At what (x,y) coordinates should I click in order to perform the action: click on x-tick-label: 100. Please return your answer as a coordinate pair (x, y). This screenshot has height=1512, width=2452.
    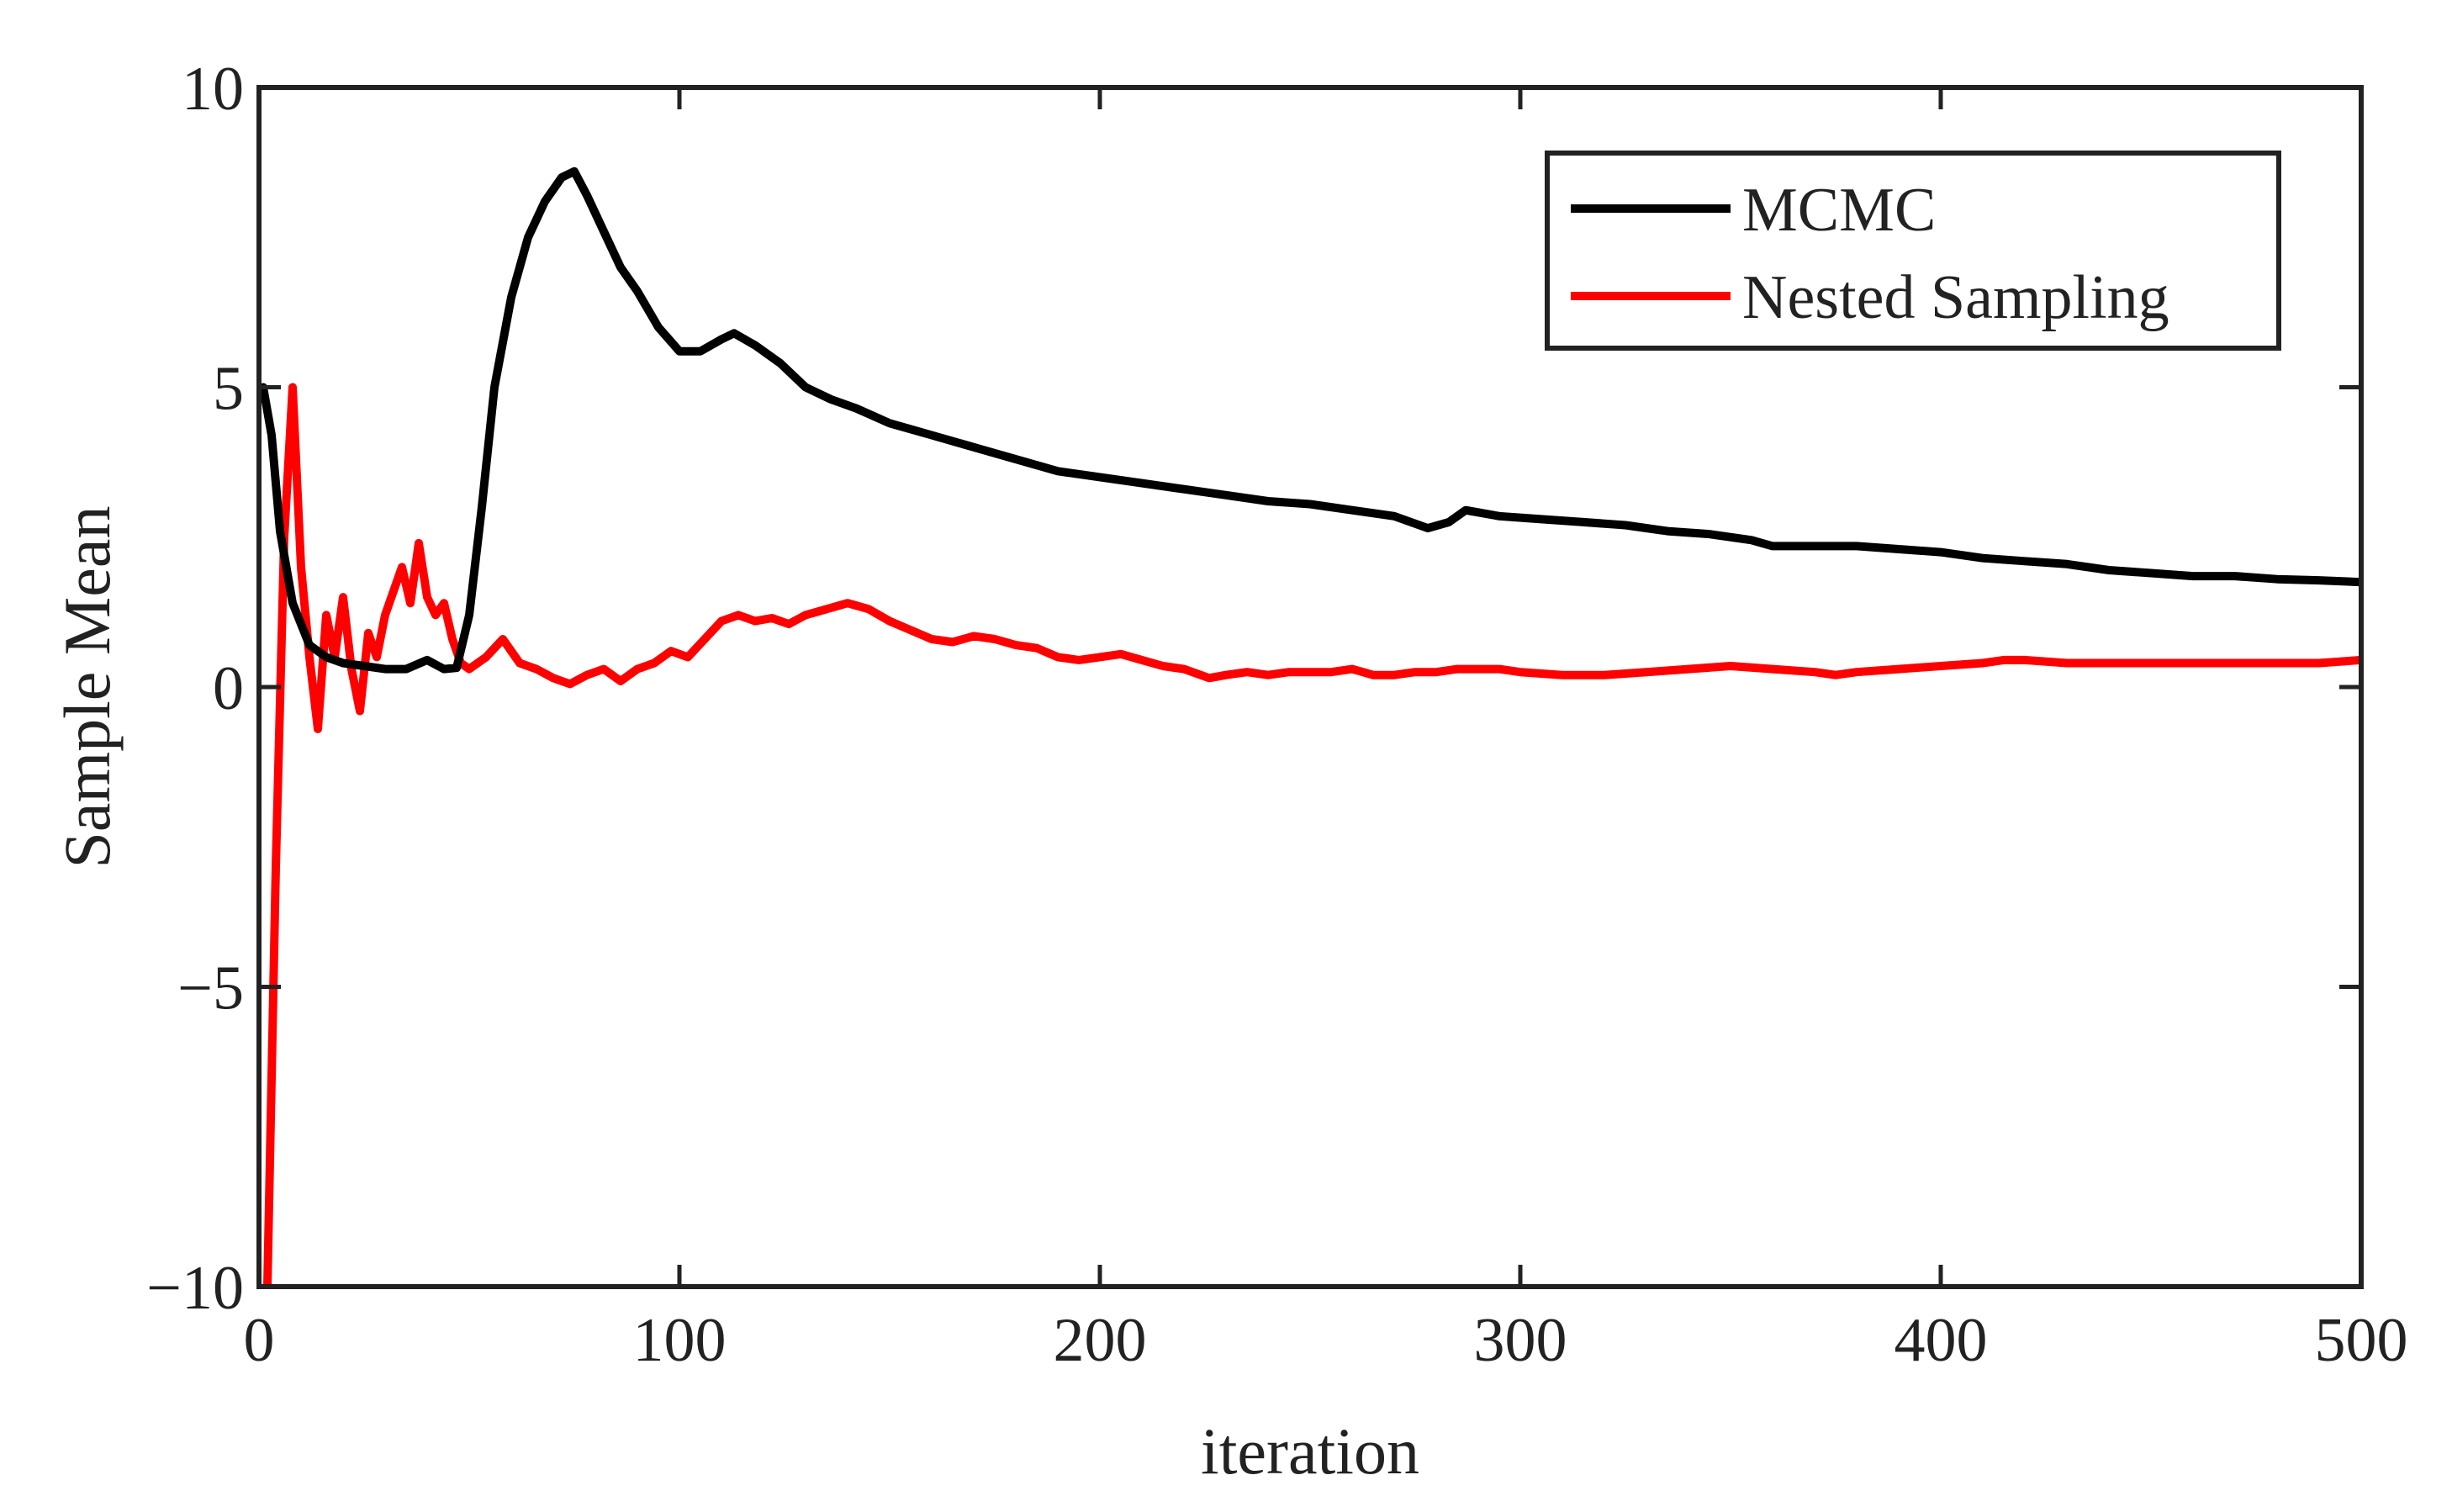
    Looking at the image, I should click on (680, 1340).